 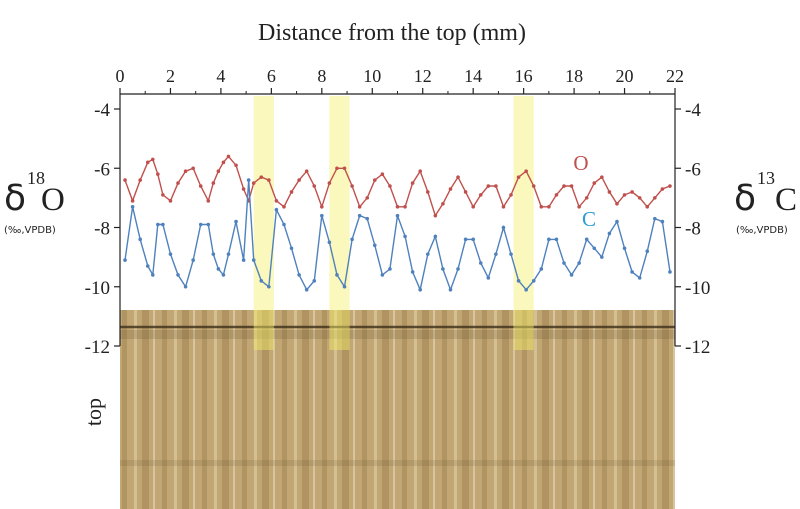 I want to click on x-tick-label: 22, so click(x=675, y=76).